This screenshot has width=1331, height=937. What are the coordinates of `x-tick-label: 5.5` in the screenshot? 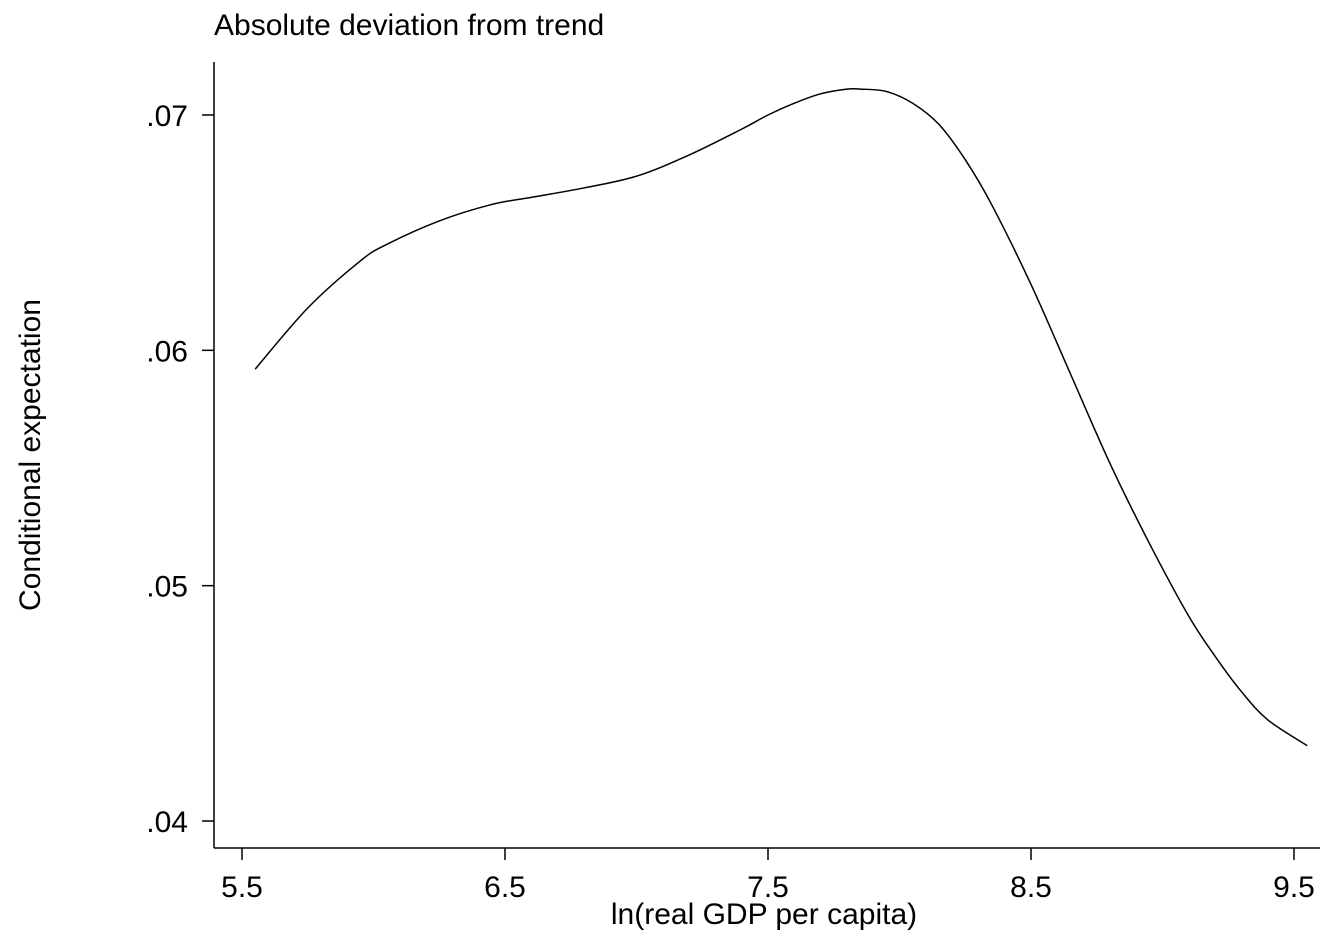 It's located at (242, 887).